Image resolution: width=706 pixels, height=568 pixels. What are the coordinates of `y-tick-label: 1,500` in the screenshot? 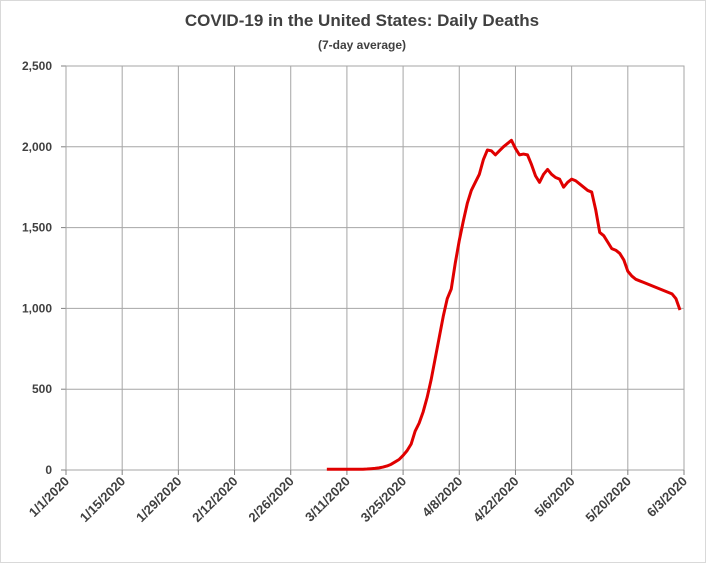 It's located at (37, 228).